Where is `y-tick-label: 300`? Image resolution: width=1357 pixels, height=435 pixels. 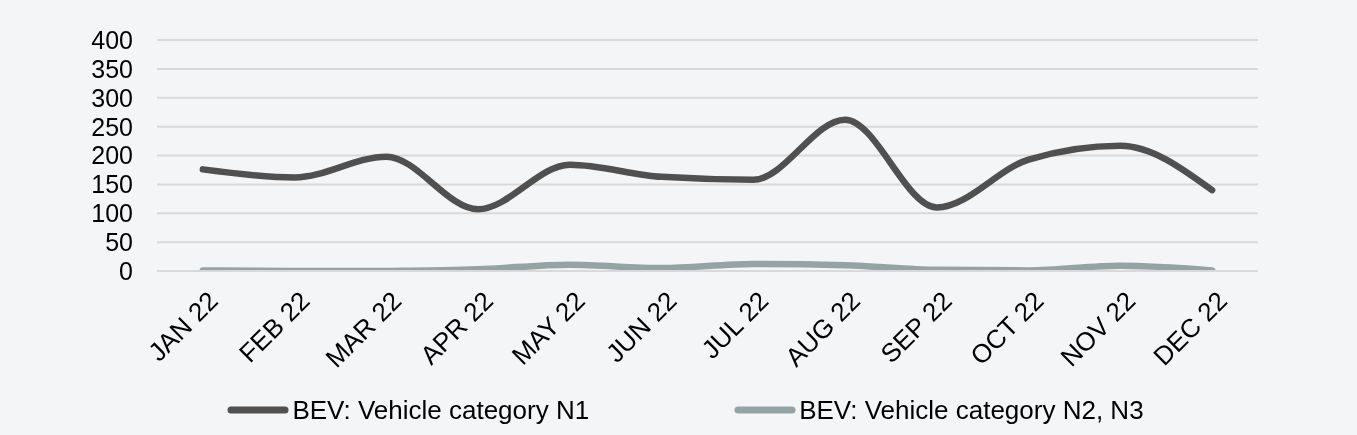 y-tick-label: 300 is located at coordinates (112, 97).